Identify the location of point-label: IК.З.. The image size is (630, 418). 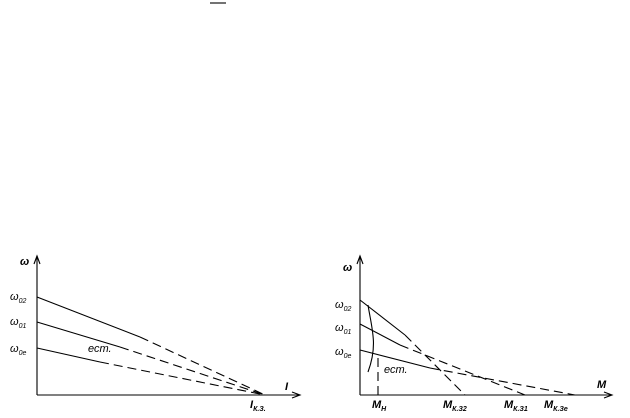
(258, 406).